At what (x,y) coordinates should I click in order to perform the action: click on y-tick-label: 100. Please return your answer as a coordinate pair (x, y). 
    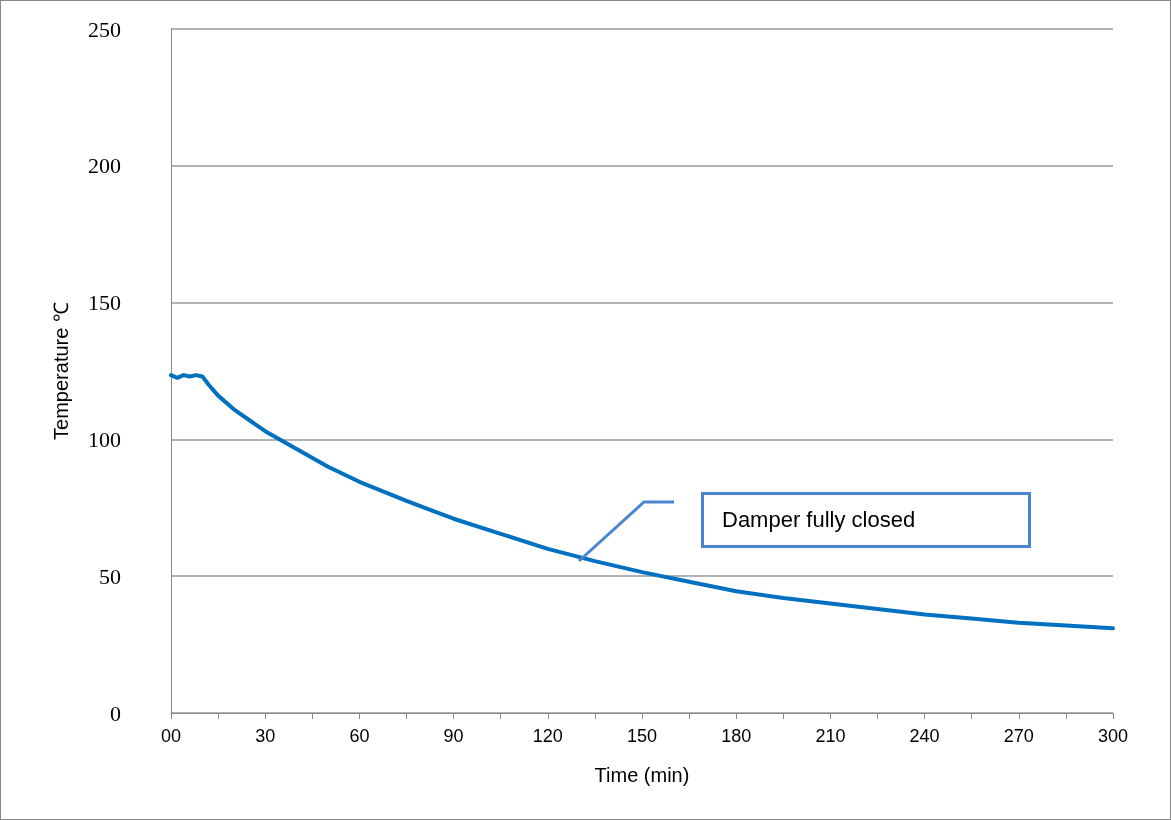
    Looking at the image, I should click on (104, 439).